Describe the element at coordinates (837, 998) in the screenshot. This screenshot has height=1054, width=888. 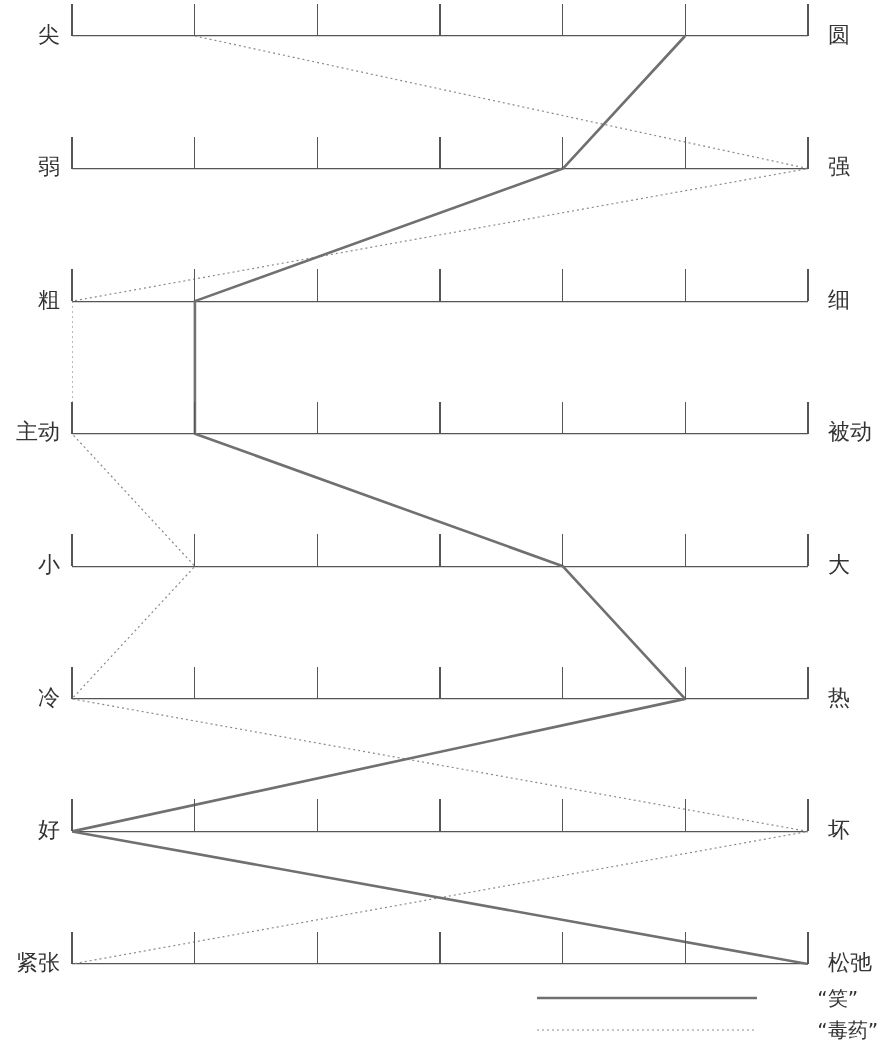
I see `series-label: “笑”` at that location.